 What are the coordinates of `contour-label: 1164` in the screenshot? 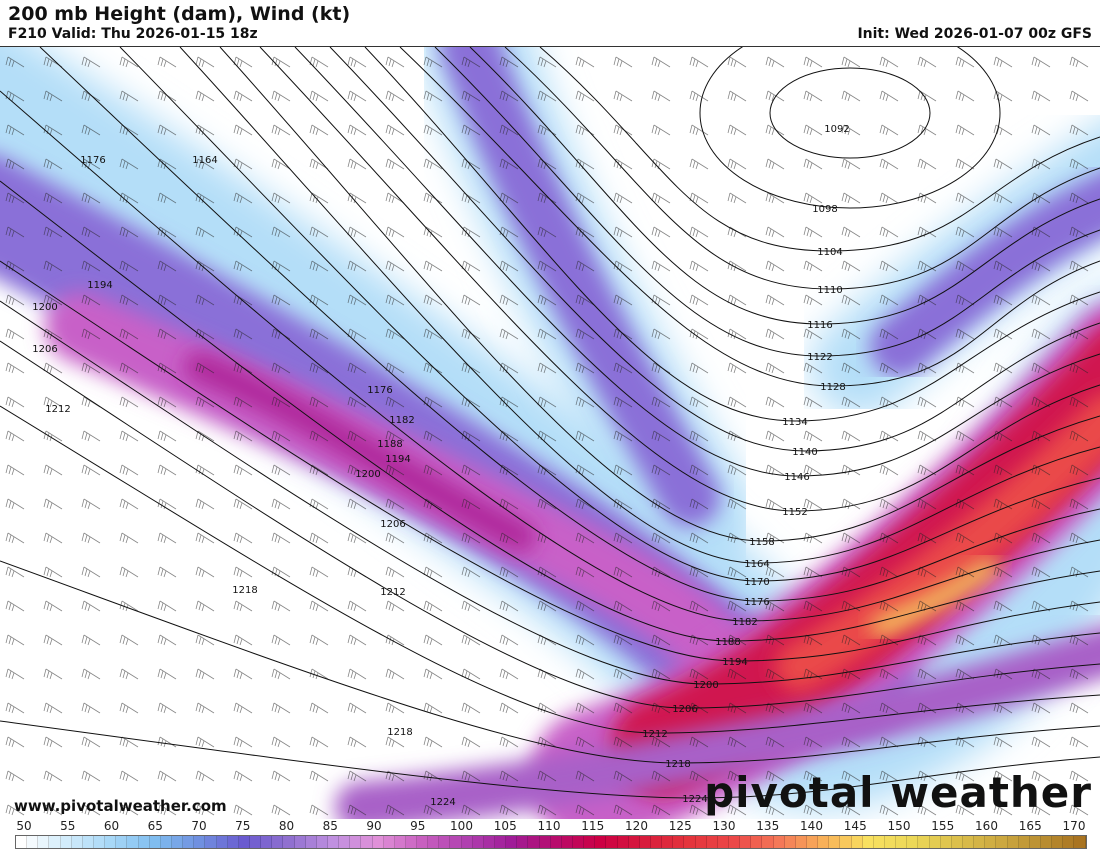 It's located at (756, 564).